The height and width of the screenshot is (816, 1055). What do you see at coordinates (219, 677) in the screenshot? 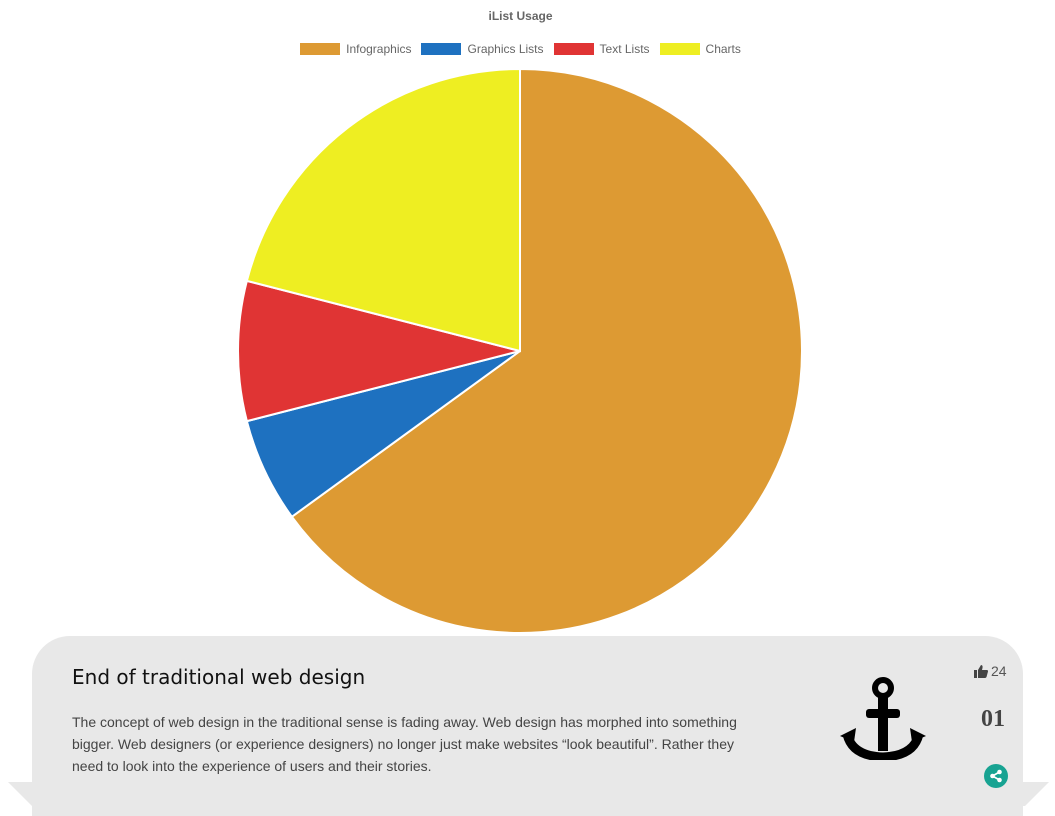
I see `card-title: End of traditional web design` at bounding box center [219, 677].